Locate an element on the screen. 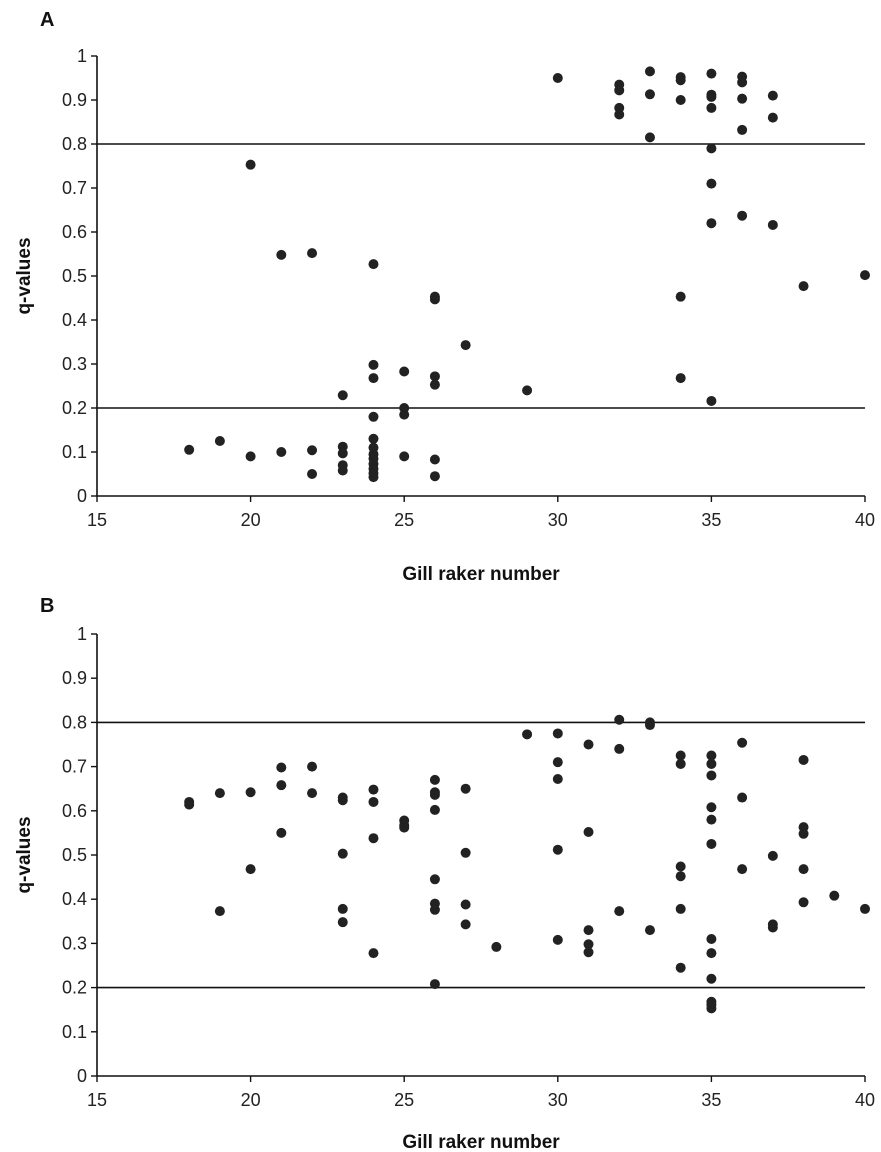 The width and height of the screenshot is (881, 1152). panel-label: B is located at coordinates (47, 606).